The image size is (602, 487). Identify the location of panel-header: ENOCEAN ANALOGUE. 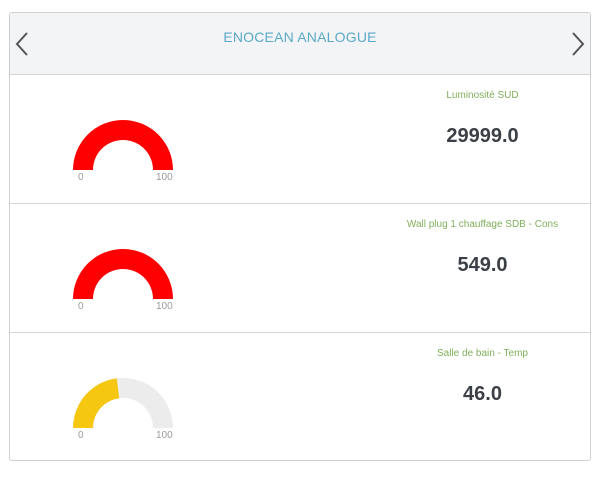
(300, 44).